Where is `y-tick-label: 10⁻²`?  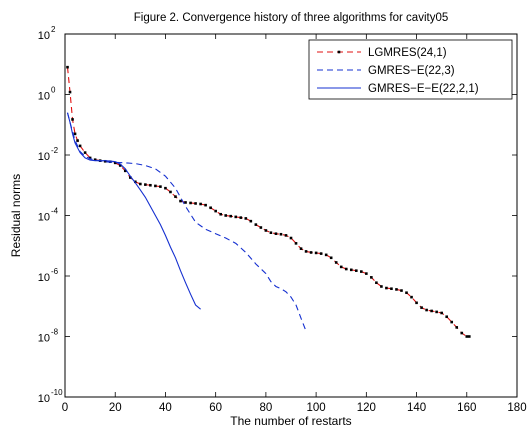 y-tick-label: 10⁻² is located at coordinates (48, 154).